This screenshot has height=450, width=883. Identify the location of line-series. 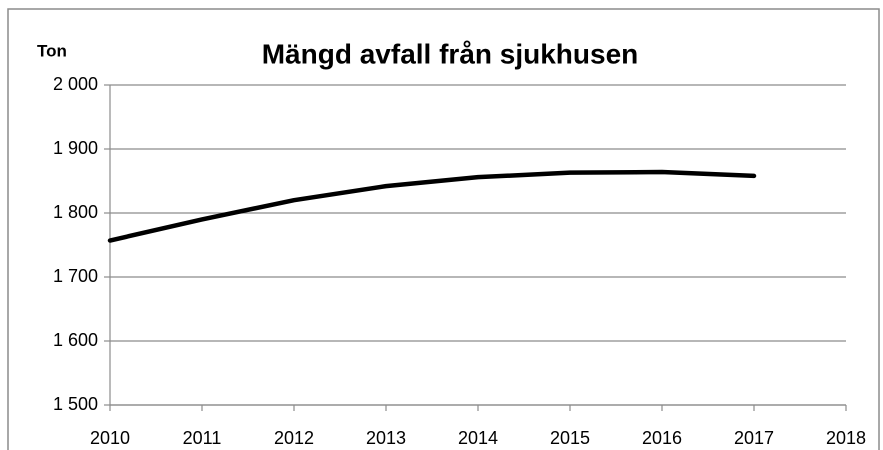
(432, 206).